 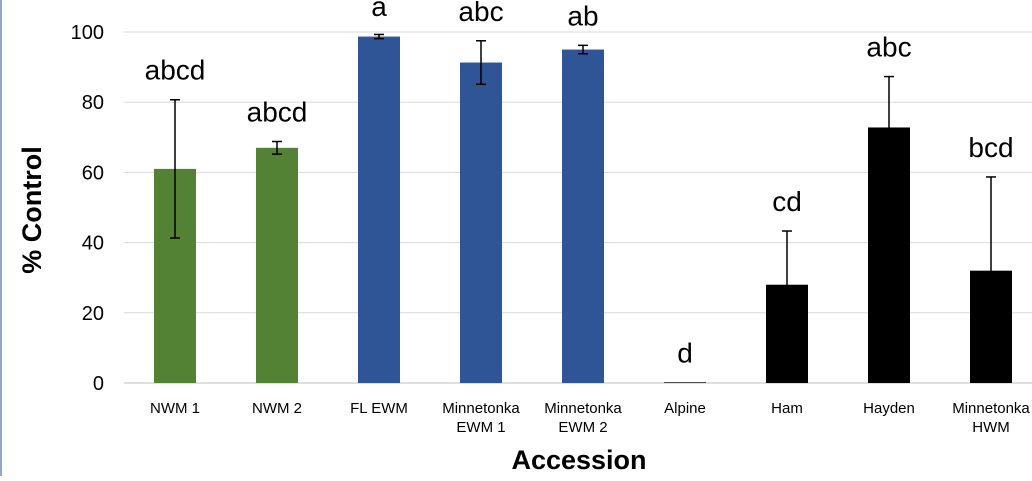 I want to click on significance-letter: ab, so click(x=582, y=15).